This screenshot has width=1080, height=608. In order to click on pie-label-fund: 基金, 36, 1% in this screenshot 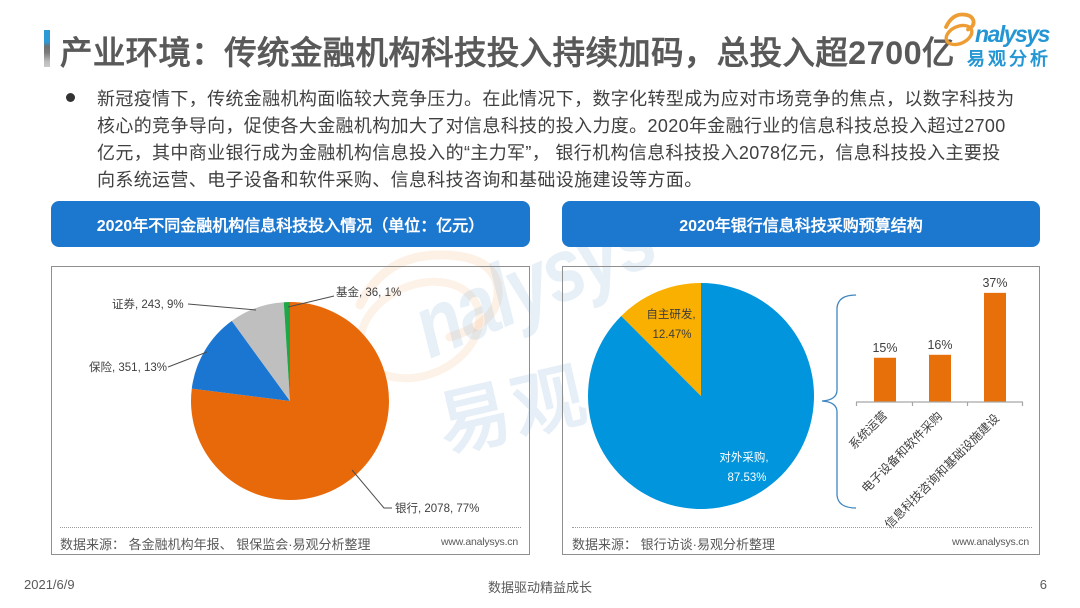, I will do `click(368, 292)`.